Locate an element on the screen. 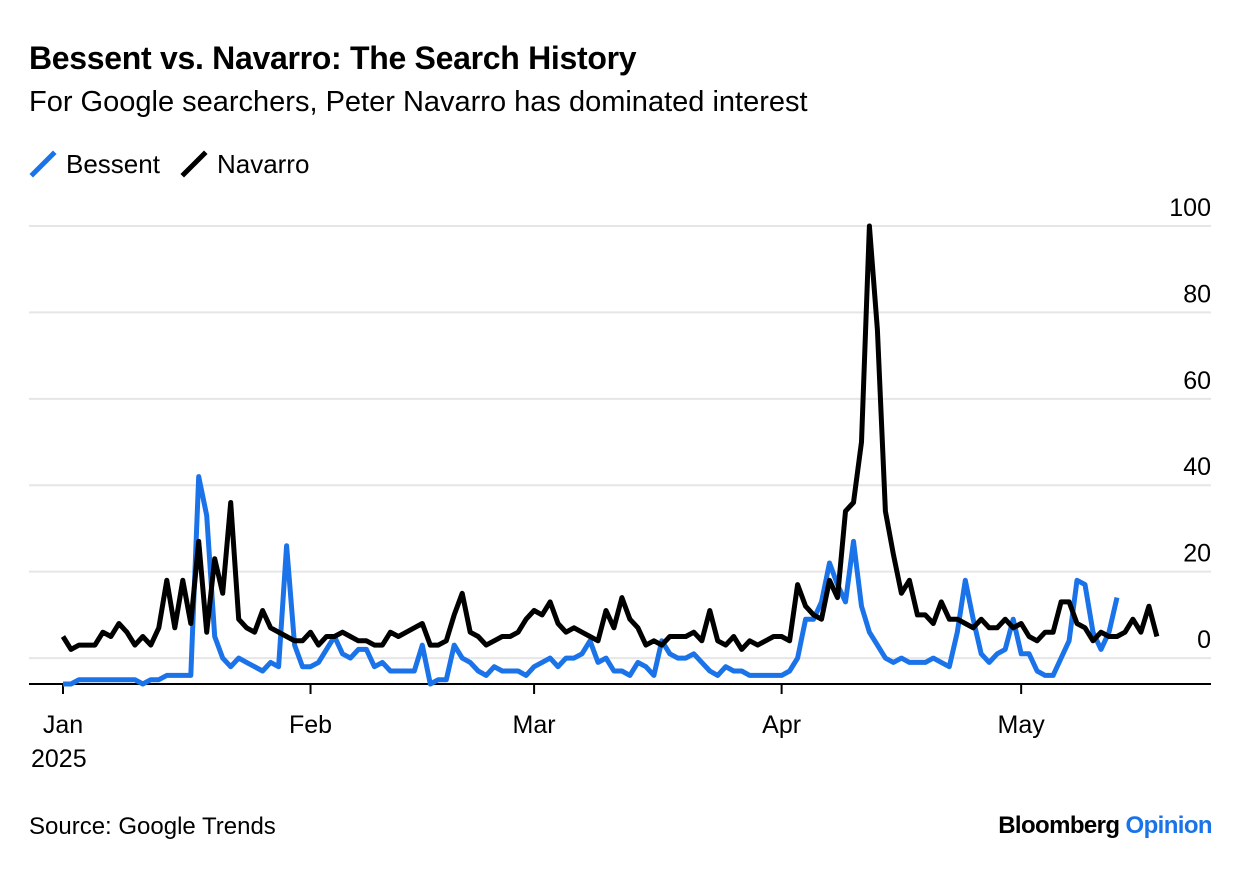 This screenshot has width=1240, height=870. brand-section: Opinion is located at coordinates (1169, 825).